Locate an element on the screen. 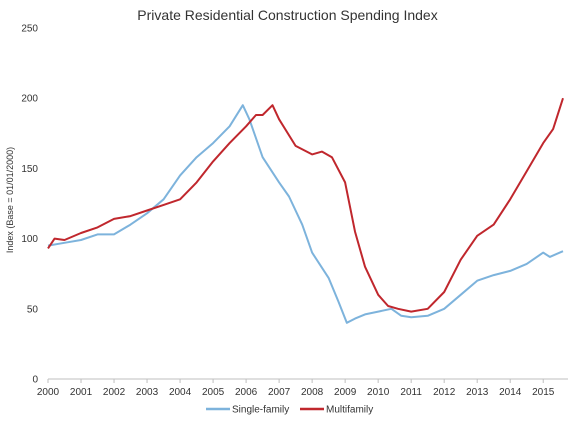  y-tick-label: 50 is located at coordinates (33, 309).